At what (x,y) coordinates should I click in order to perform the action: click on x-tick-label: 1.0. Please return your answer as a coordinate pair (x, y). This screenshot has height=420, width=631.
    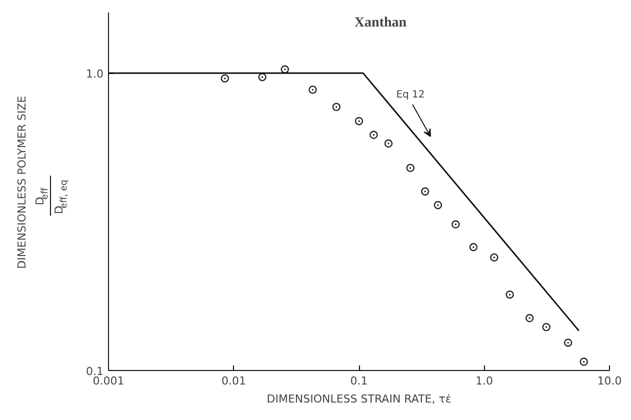
    Looking at the image, I should click on (485, 381).